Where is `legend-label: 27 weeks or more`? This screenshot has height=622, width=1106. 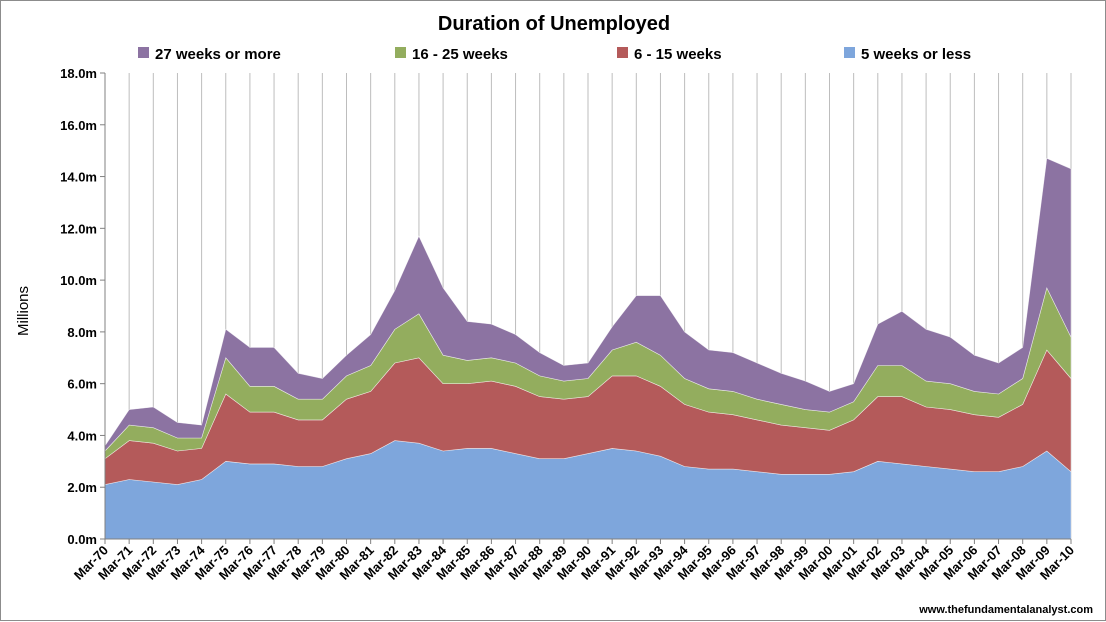 legend-label: 27 weeks or more is located at coordinates (218, 54).